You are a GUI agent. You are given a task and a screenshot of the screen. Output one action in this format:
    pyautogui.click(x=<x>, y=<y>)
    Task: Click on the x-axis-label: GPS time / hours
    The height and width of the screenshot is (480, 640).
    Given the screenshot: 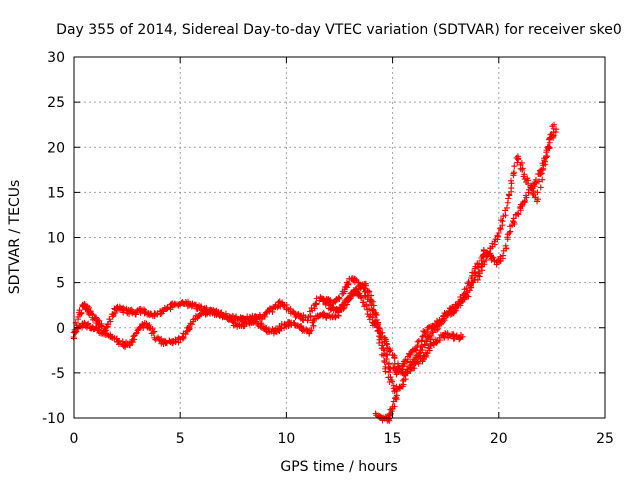 What is the action you would take?
    pyautogui.click(x=338, y=467)
    